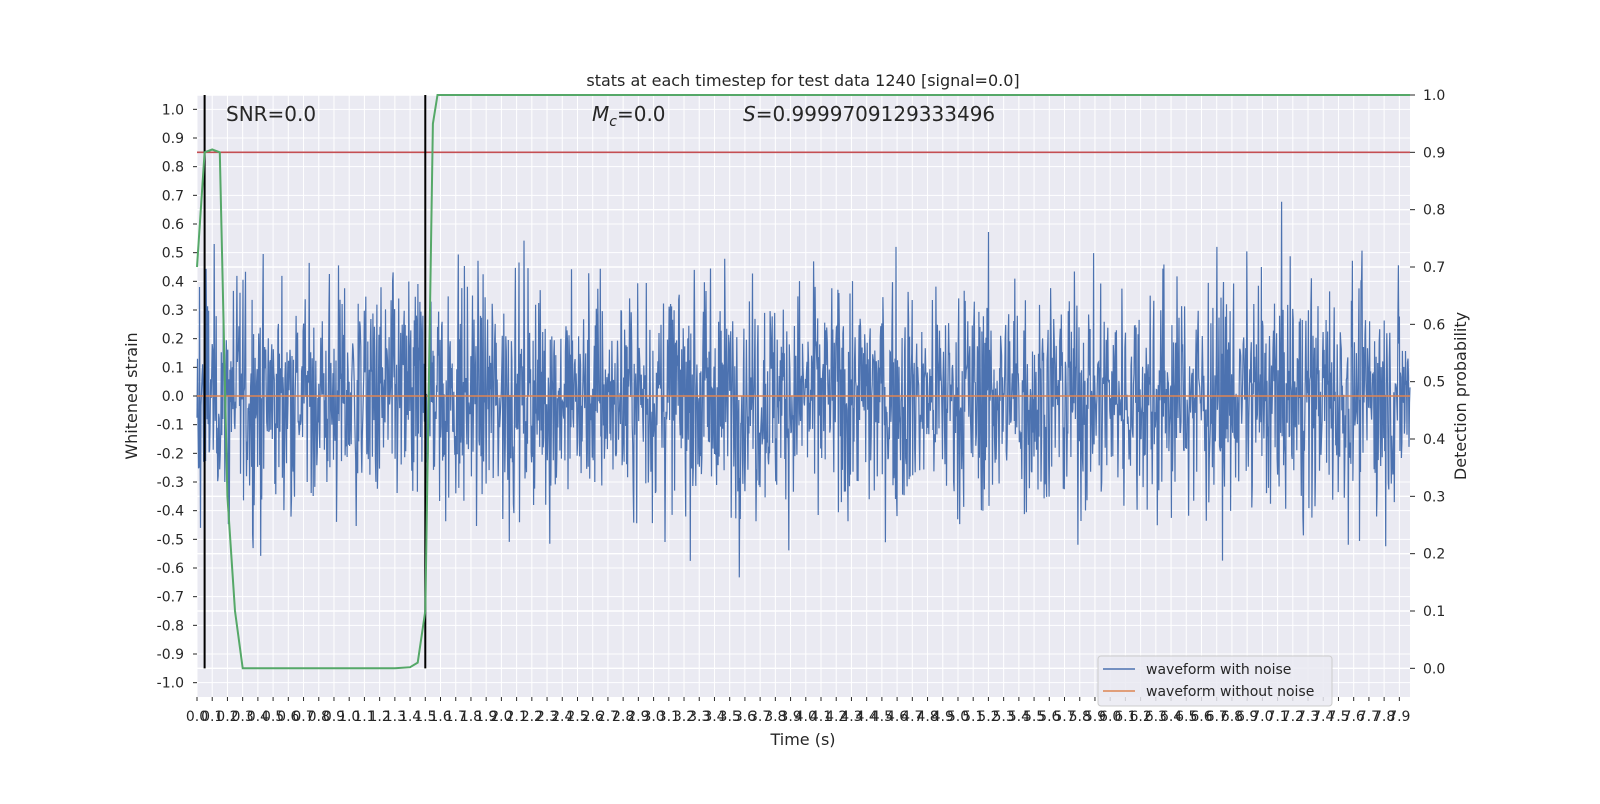  What do you see at coordinates (730, 717) in the screenshot?
I see `x-tick-label: 3.5` at bounding box center [730, 717].